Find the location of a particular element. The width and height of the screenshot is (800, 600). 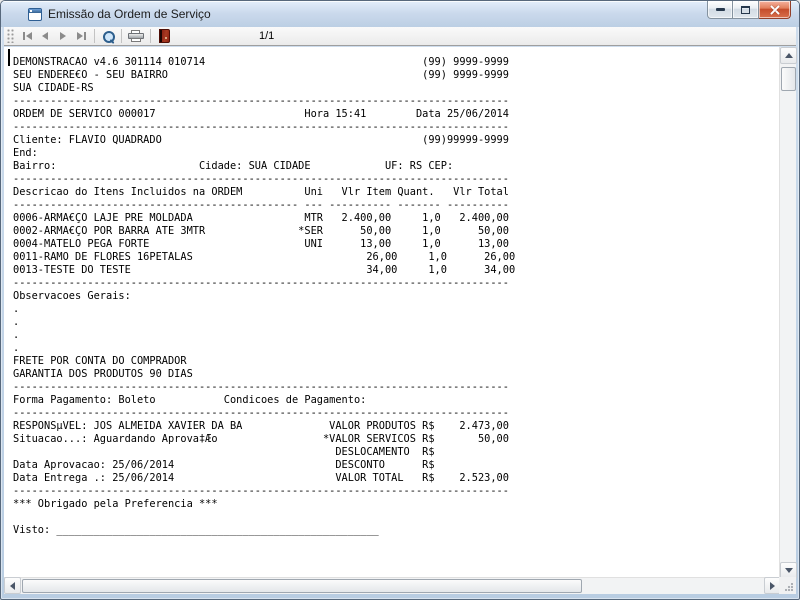

vertical-scrollbar-thumb is located at coordinates (788, 79).